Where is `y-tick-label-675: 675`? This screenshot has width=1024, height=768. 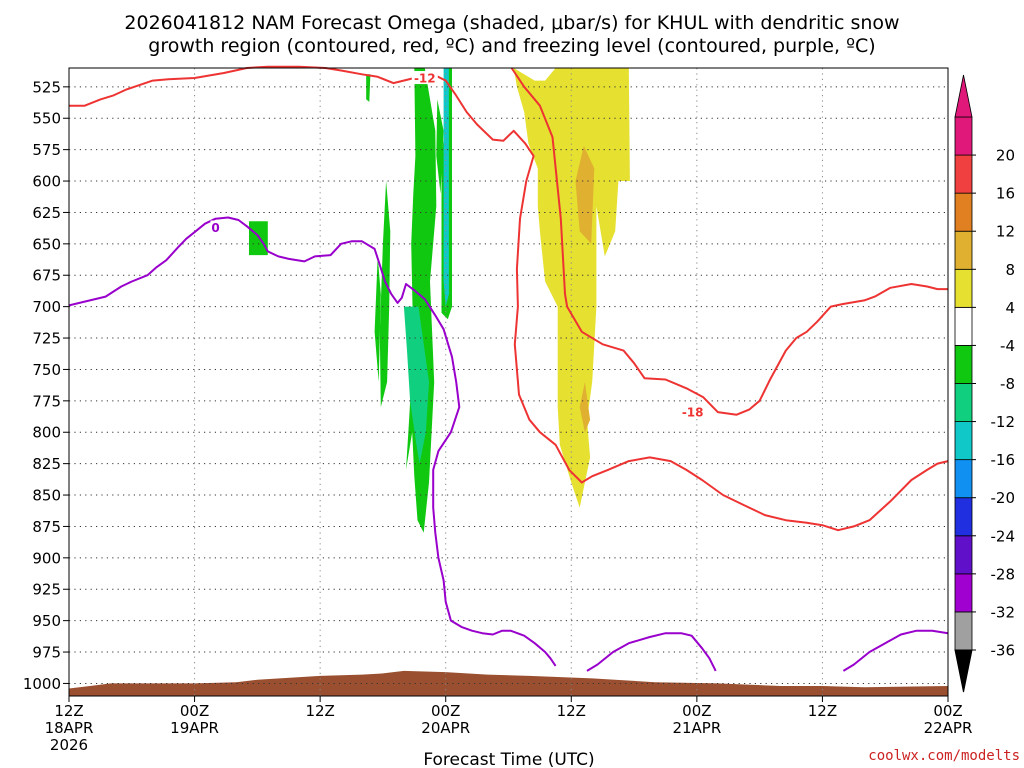
y-tick-label-675: 675 is located at coordinates (46, 276).